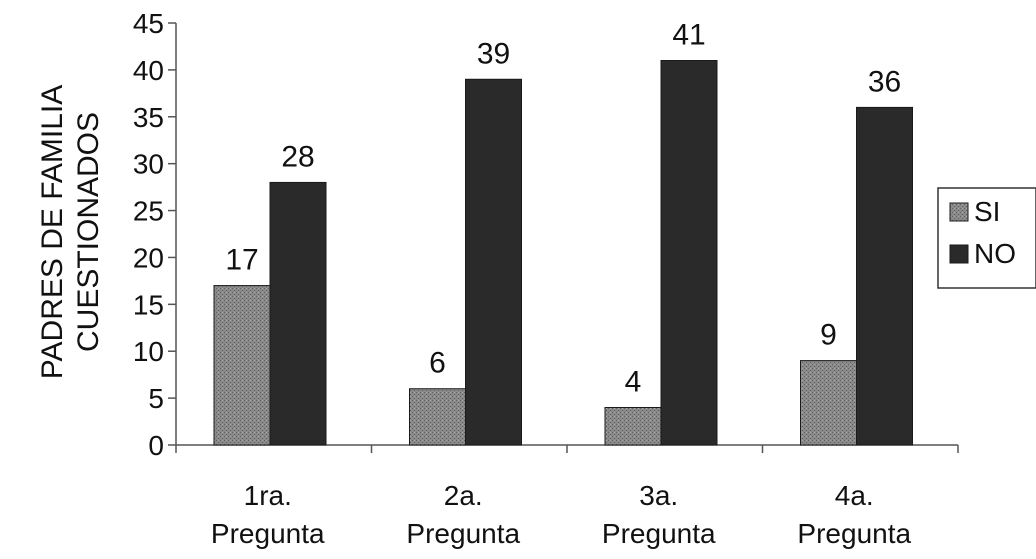 The image size is (1036, 559). Describe the element at coordinates (854, 495) in the screenshot. I see `category-label-4-line-1: 4a.` at that location.